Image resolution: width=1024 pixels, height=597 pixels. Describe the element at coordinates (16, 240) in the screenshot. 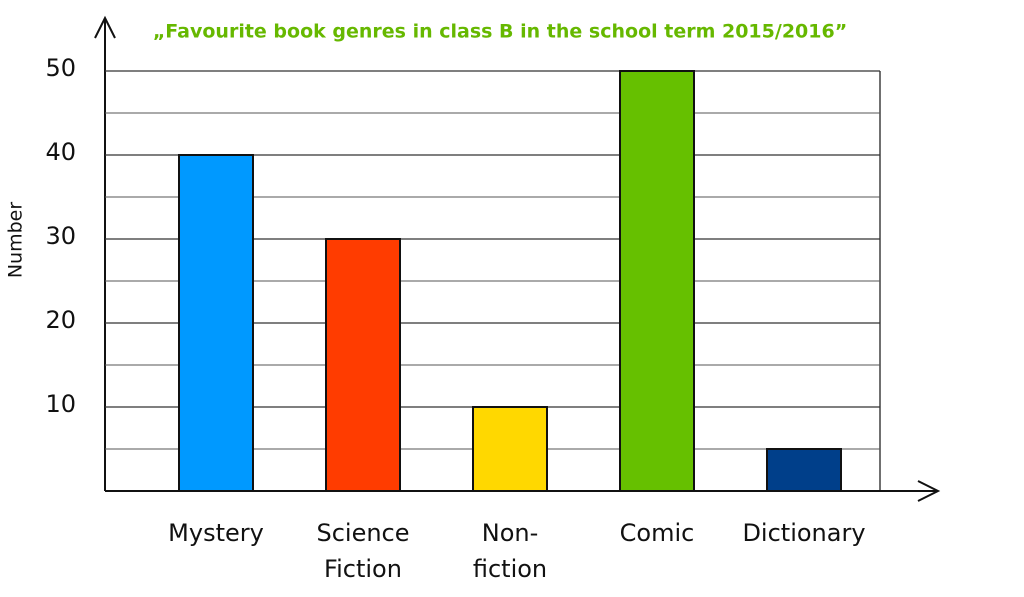

I see `y-axis-label: Number` at that location.